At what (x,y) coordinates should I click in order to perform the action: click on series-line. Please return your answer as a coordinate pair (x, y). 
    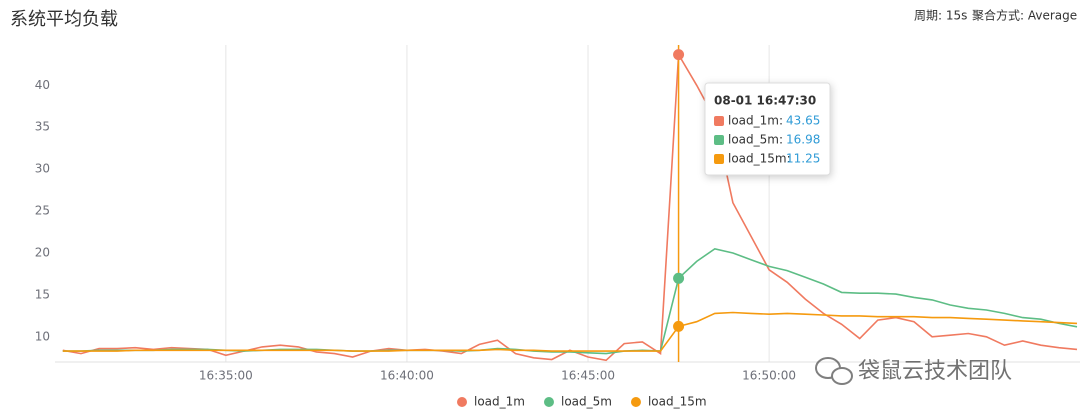
    Looking at the image, I should click on (570, 331).